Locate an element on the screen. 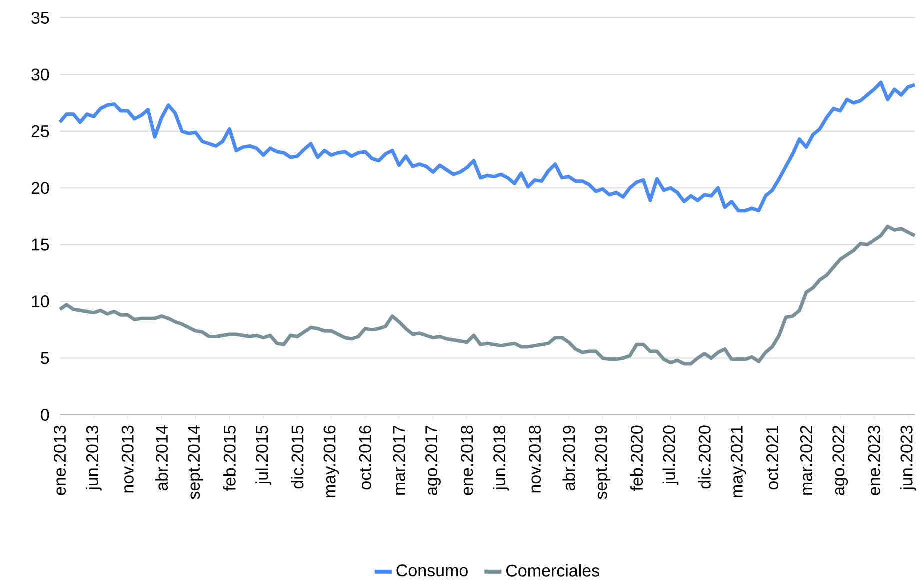  x-tick-label: jul.2015 is located at coordinates (264, 456).